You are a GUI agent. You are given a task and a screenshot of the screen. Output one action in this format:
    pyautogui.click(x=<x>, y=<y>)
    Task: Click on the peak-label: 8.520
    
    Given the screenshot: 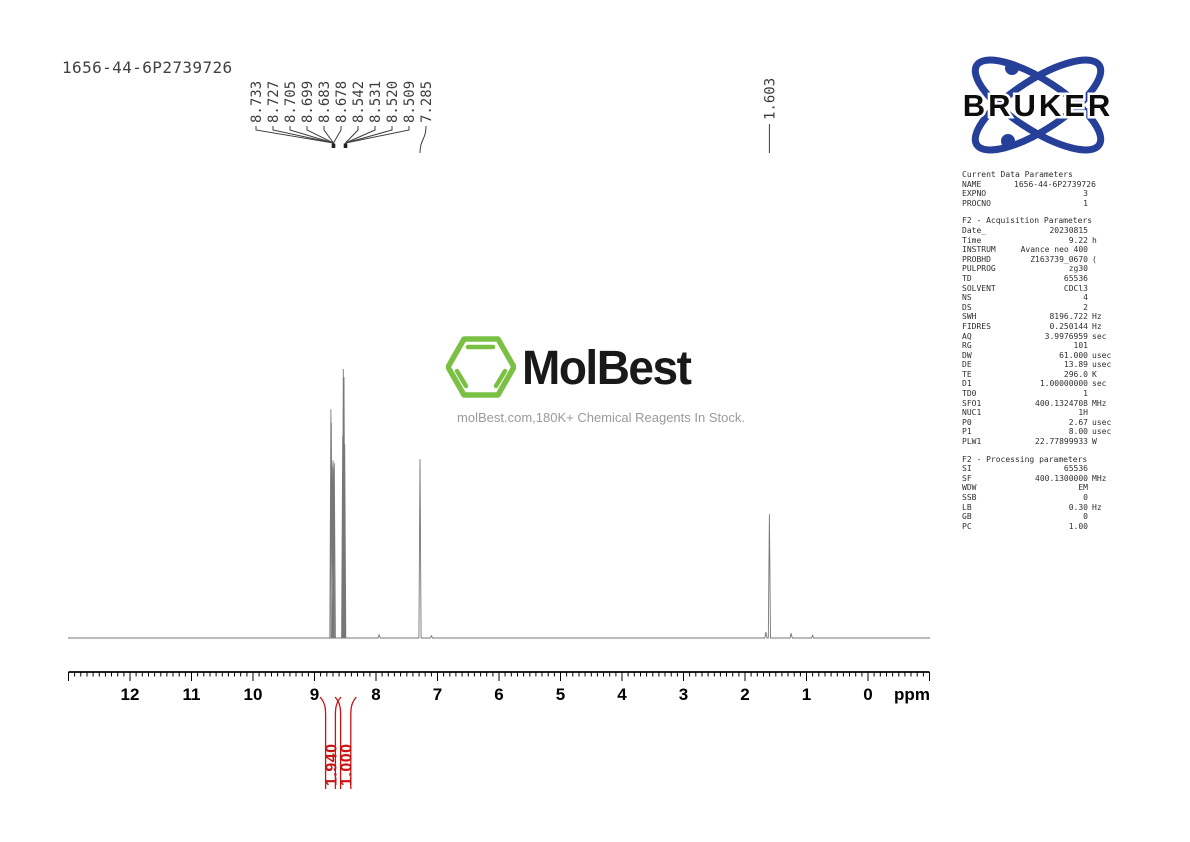 What is the action you would take?
    pyautogui.click(x=393, y=102)
    